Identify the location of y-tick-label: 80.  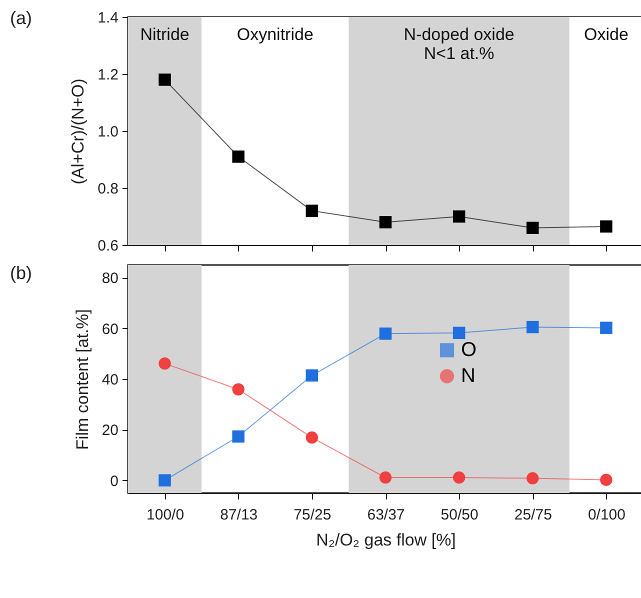
(110, 279).